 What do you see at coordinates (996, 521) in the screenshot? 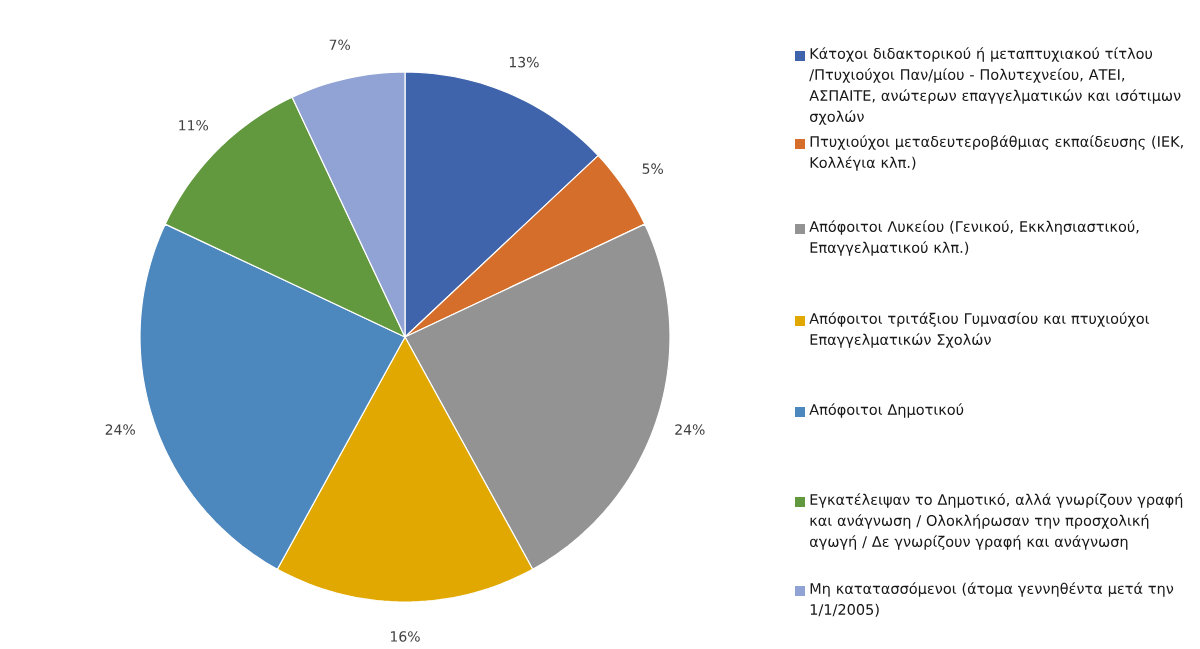
I see `legend-label: Εγκατέλειψαν το Δημοτικό, αλλά γνωρίζουν γραφή και ανάγνωση / Ολοκλήρωσαν την προσχολική αγωγή / Δε γνωρίζουν γραφή και ανάγνωση` at bounding box center [996, 521].